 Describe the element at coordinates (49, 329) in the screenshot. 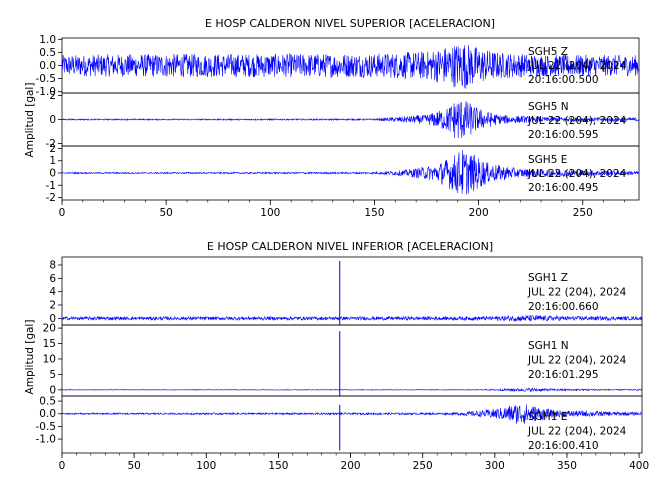

I see `y-tick-label: 20` at that location.